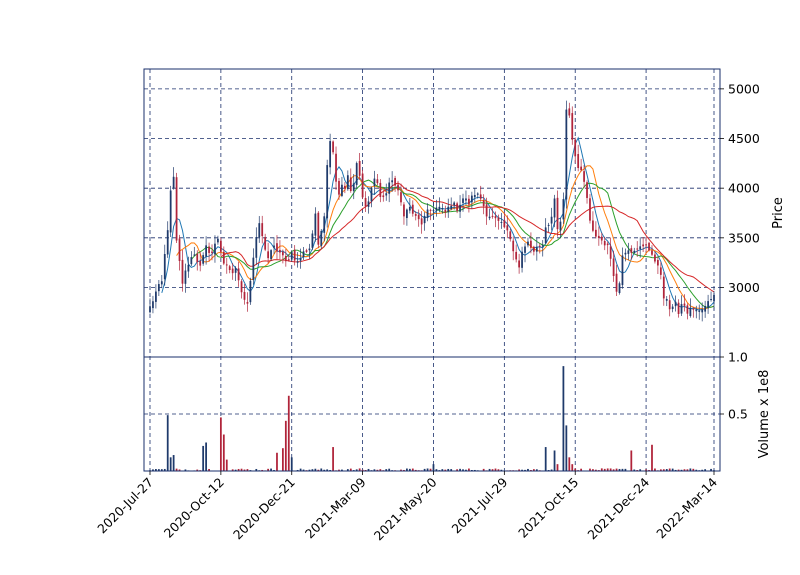 This screenshot has width=800, height=575. Describe the element at coordinates (194, 508) in the screenshot. I see `x-tick-label: 2020-Oct-12` at that location.